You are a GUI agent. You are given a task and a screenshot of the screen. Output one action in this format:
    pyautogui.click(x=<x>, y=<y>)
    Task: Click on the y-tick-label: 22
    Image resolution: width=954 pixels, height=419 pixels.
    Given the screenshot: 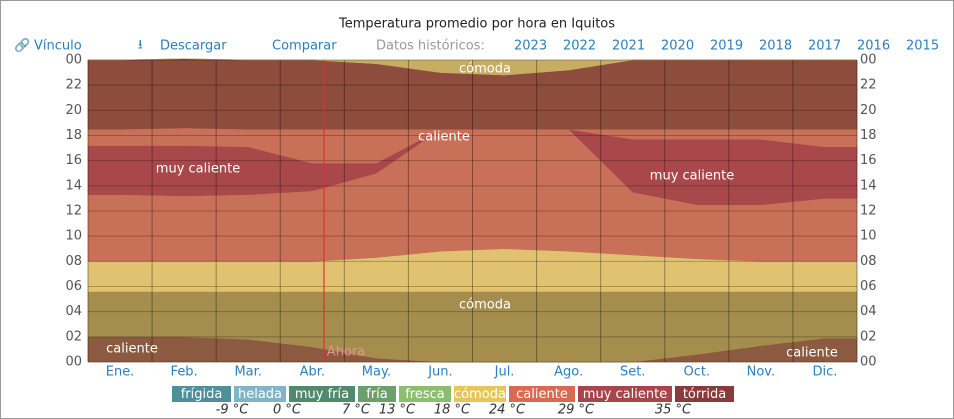 What is the action you would take?
    pyautogui.click(x=73, y=85)
    